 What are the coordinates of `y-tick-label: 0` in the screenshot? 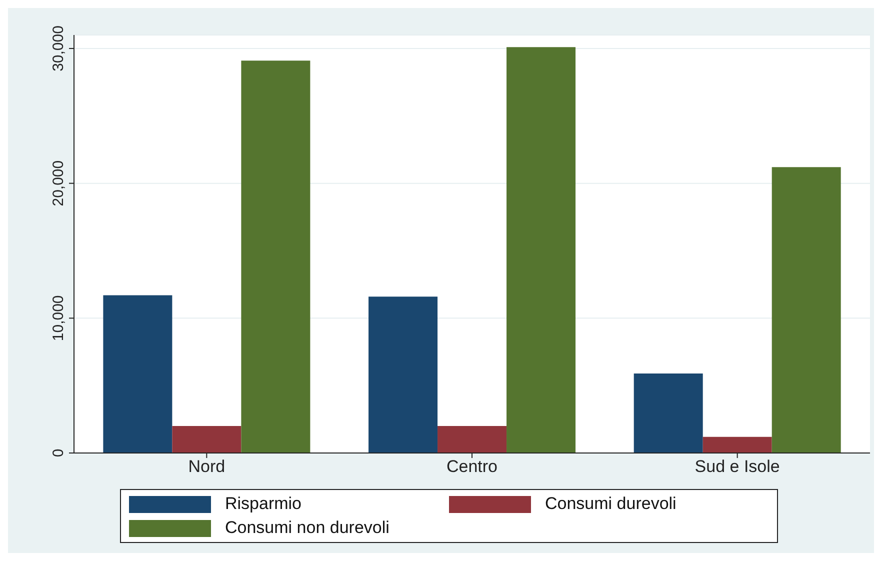 It's located at (58, 453).